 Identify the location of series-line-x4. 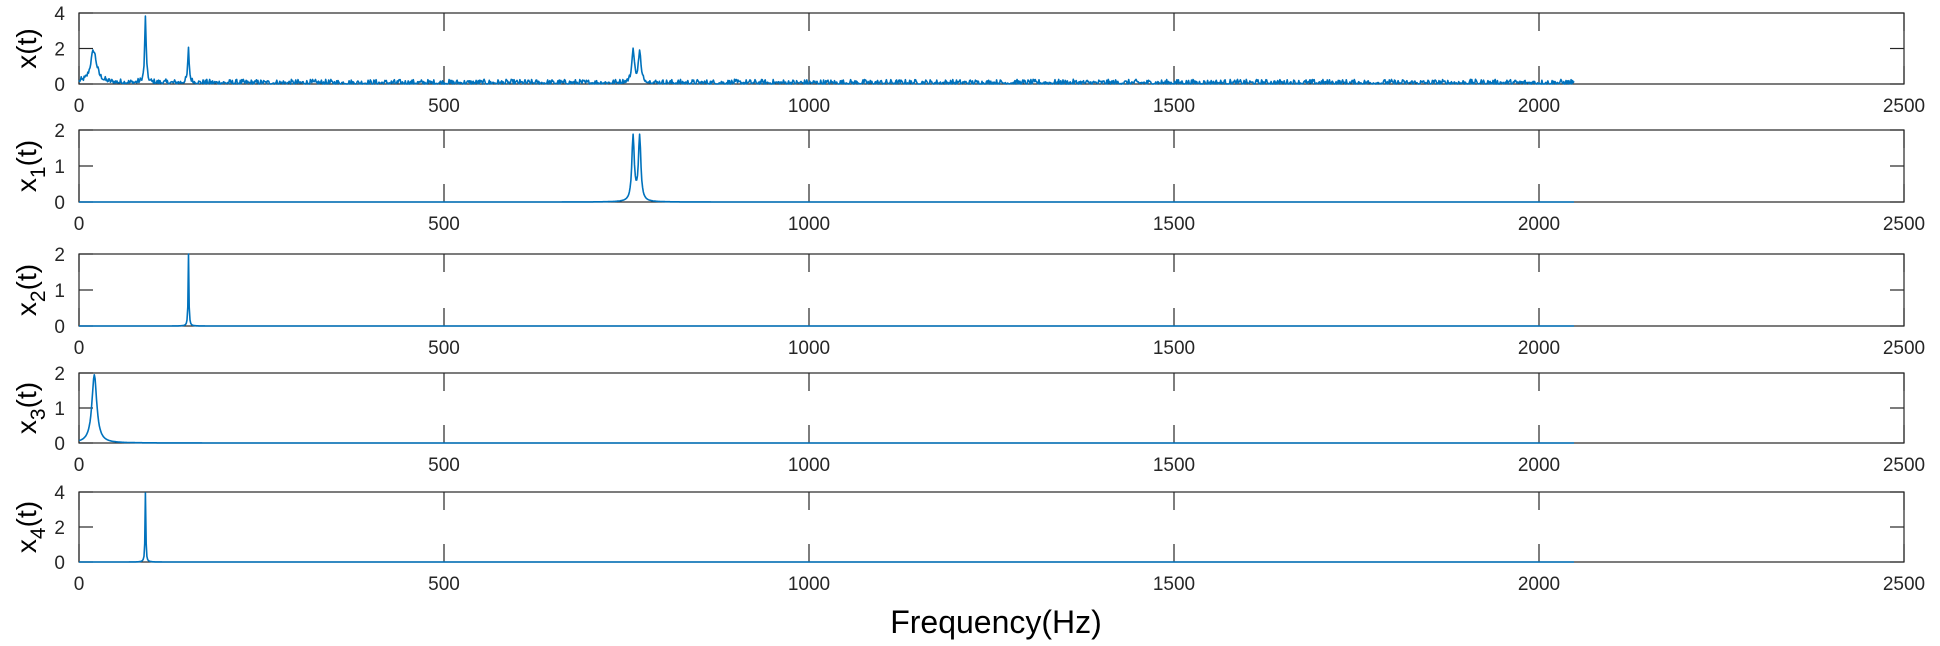
(826, 527).